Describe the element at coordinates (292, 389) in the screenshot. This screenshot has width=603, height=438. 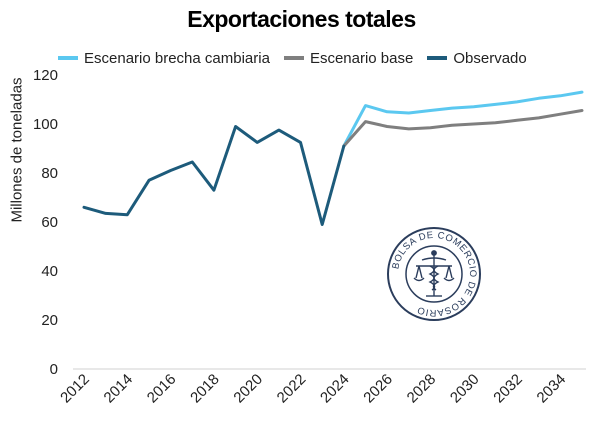
I see `x-tick-label: 2022` at that location.